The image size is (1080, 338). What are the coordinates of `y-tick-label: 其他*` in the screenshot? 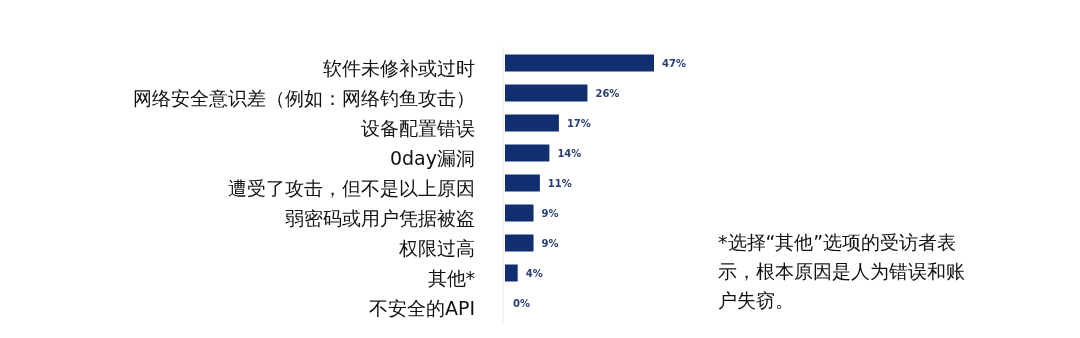 It's located at (451, 278).